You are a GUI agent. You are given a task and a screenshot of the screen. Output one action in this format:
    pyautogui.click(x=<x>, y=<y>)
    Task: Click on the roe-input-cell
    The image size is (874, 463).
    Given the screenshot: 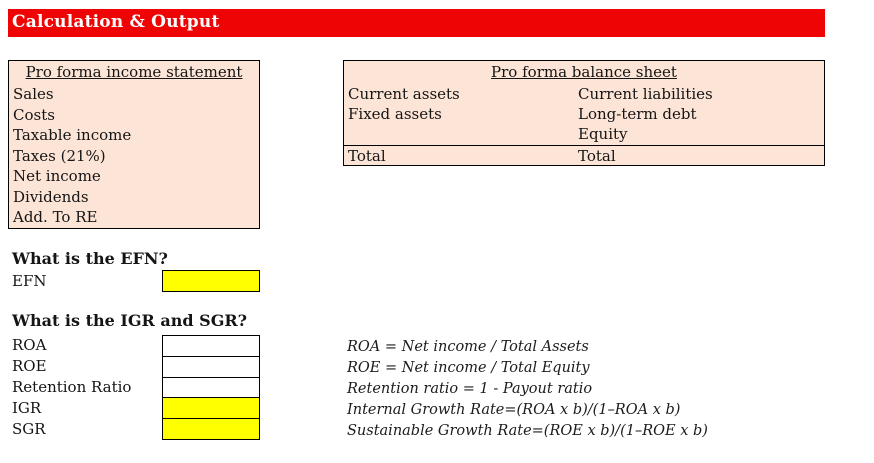 What is the action you would take?
    pyautogui.click(x=211, y=366)
    